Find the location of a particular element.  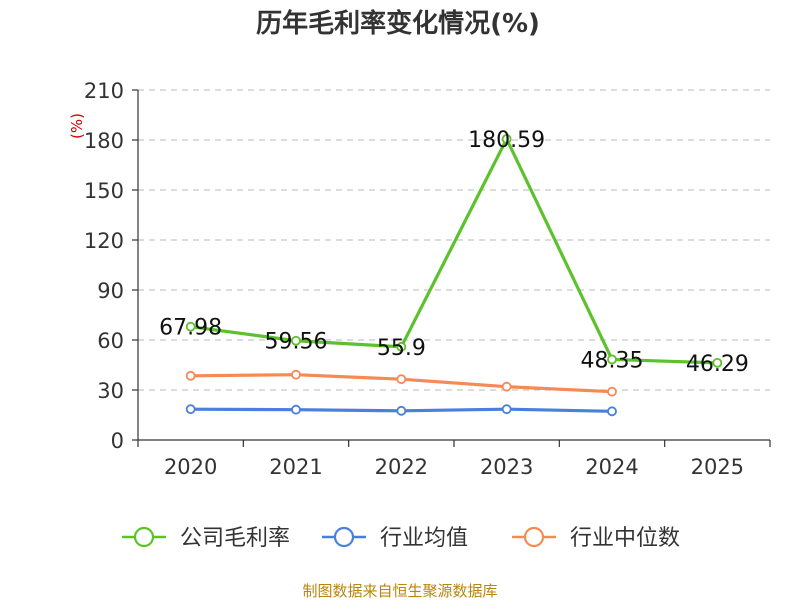

legend-label: 公司毛利率 is located at coordinates (235, 538).